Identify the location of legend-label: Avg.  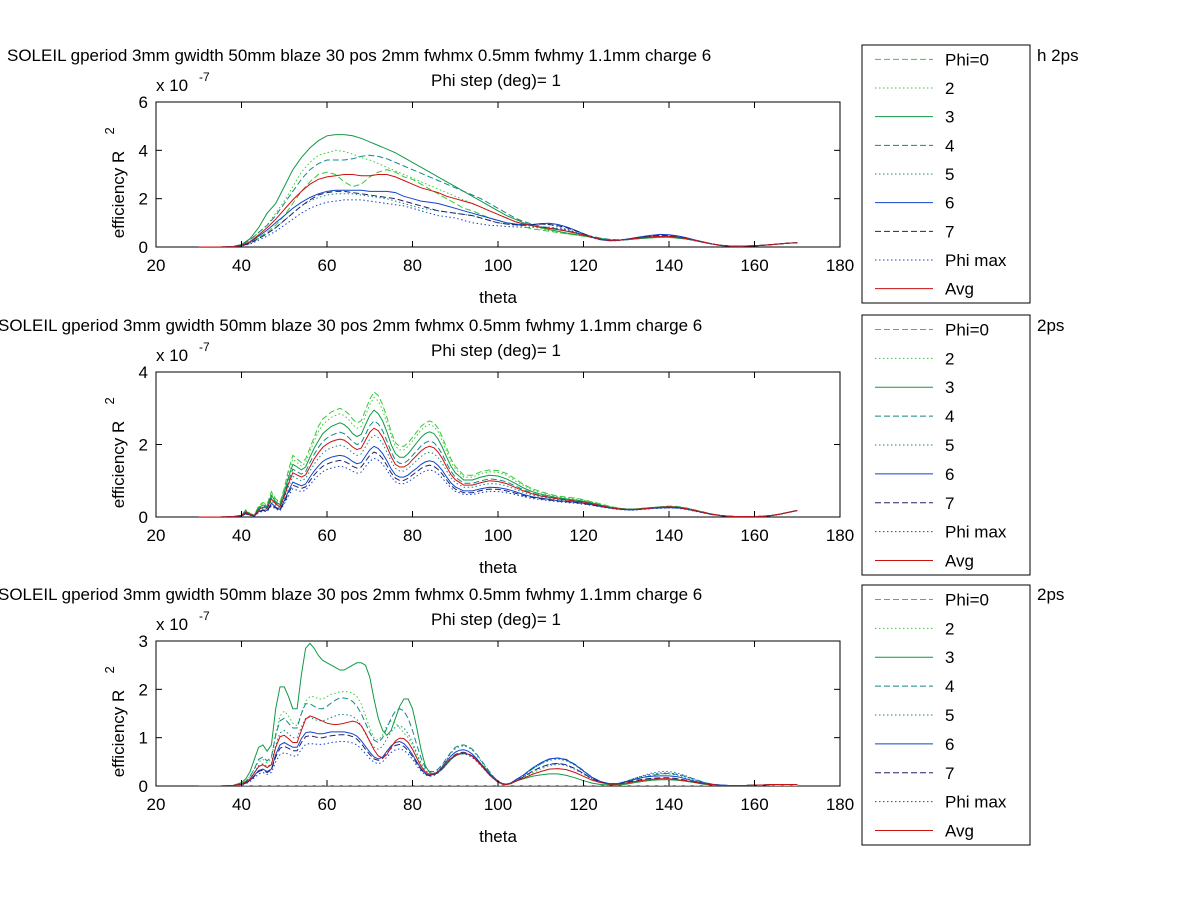
(959, 561).